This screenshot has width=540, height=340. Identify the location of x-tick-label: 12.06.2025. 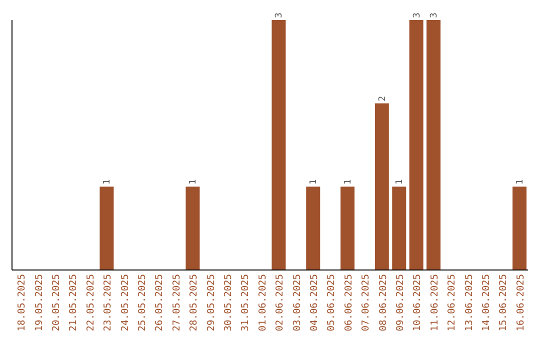
(452, 303).